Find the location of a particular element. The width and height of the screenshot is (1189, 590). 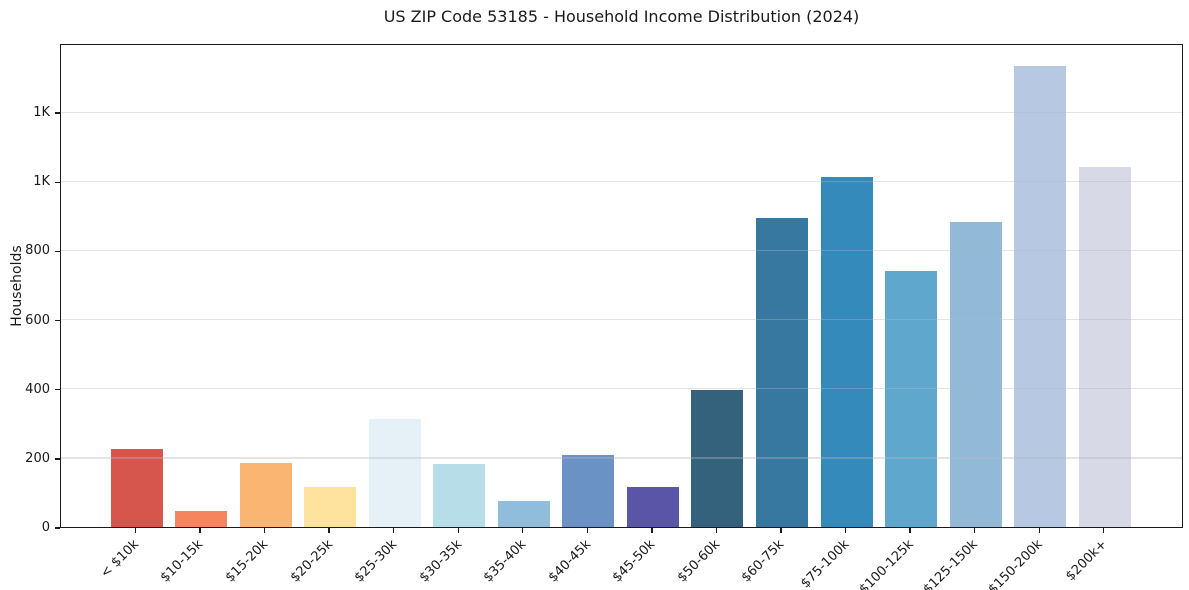

x-tick-label: $25-30k is located at coordinates (376, 561).